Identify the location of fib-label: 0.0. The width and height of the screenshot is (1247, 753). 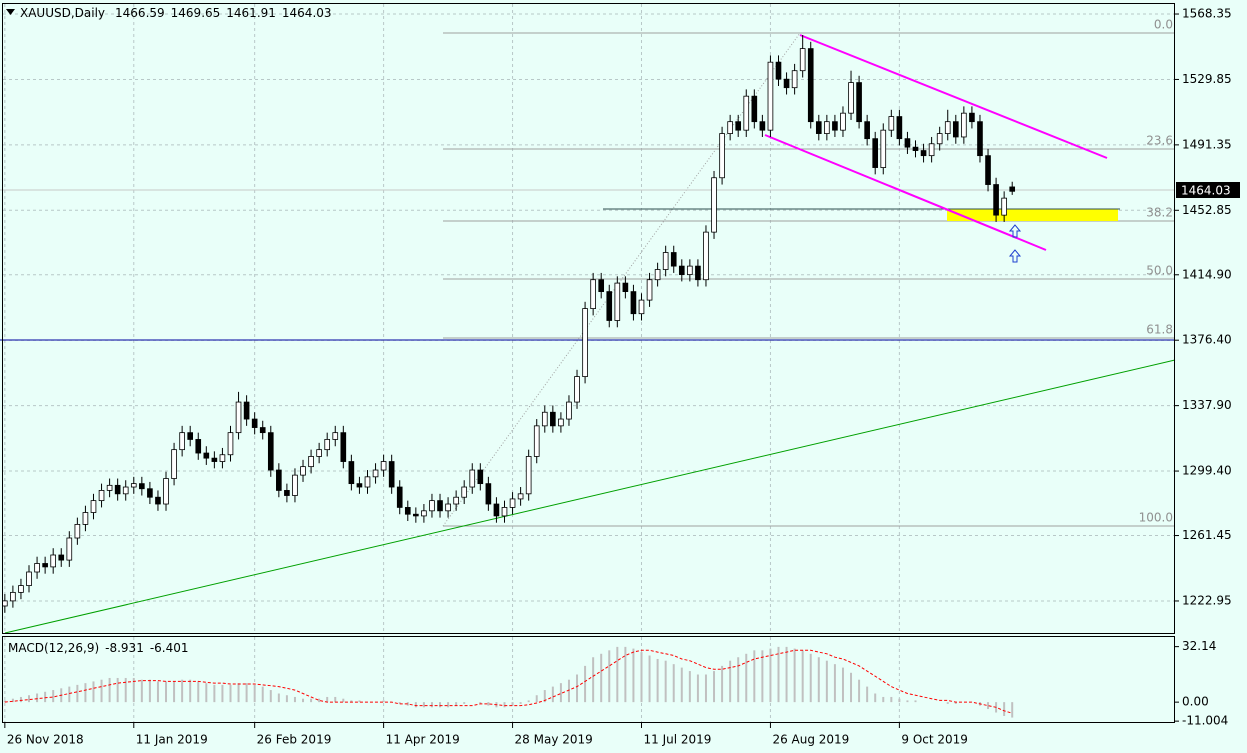
(1163, 25).